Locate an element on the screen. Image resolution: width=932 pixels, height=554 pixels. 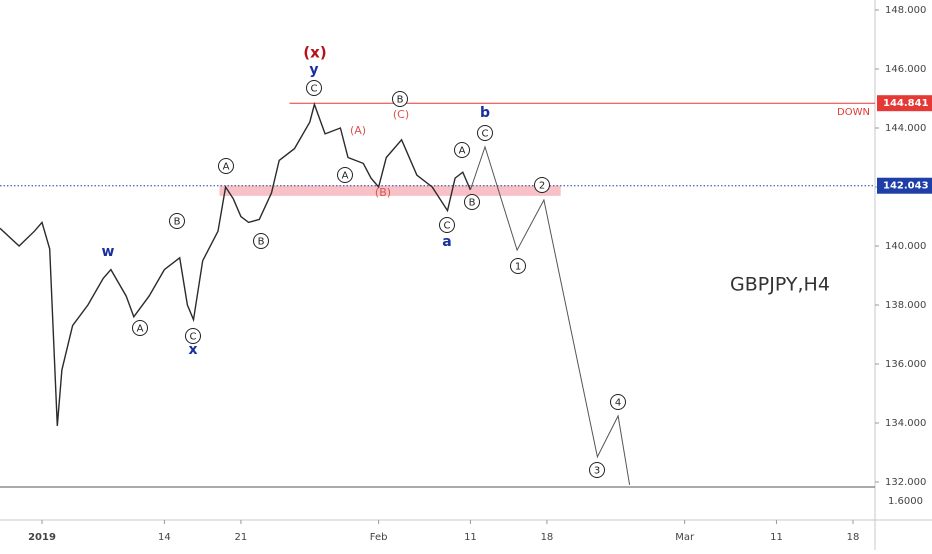
price-tag-label: 142.043 is located at coordinates (906, 186).